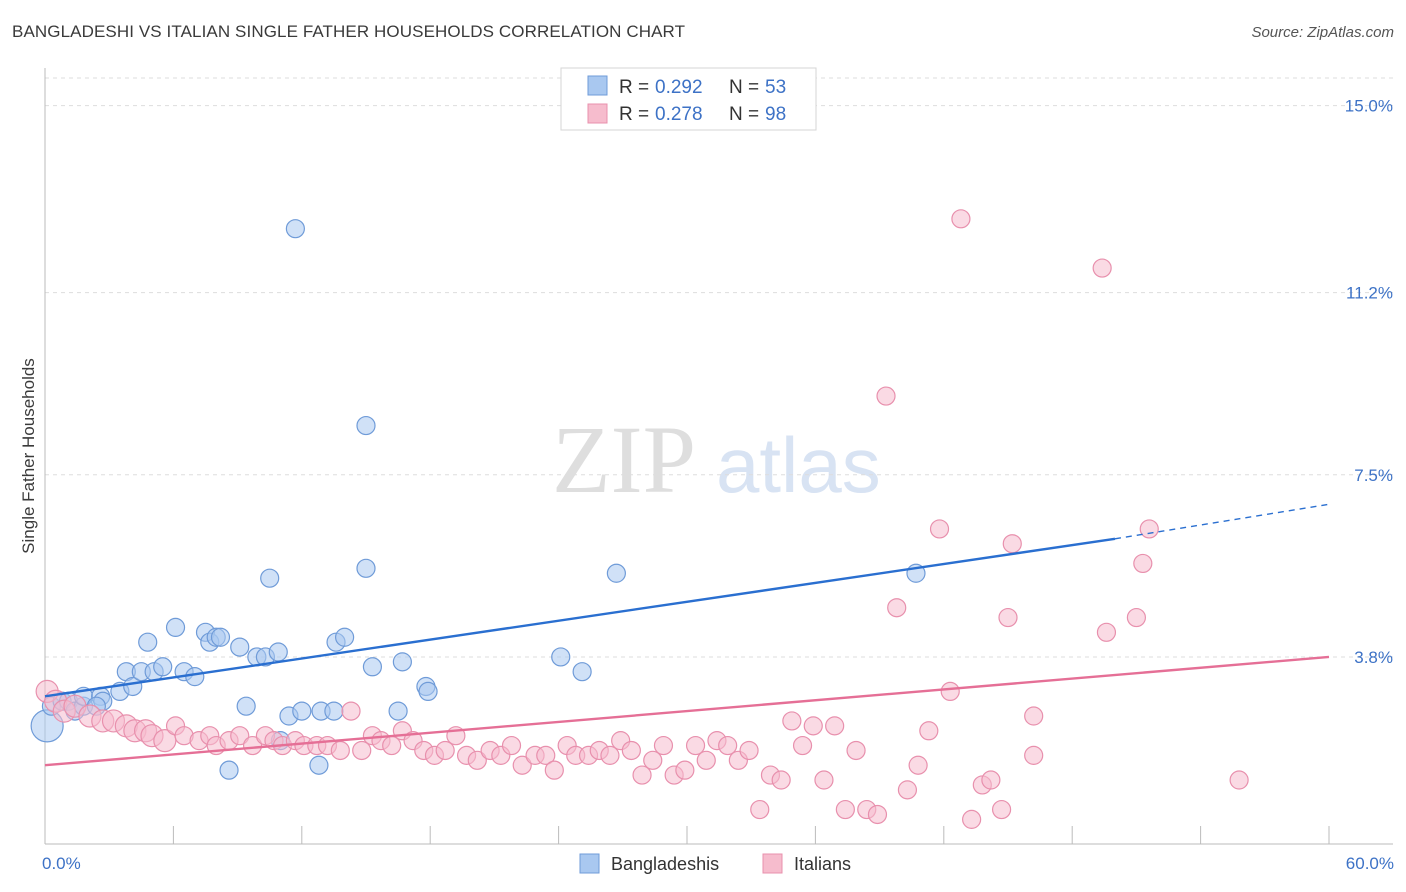 The width and height of the screenshot is (1406, 892). Describe the element at coordinates (798, 465) in the screenshot. I see `watermark-atlas: atlas` at that location.